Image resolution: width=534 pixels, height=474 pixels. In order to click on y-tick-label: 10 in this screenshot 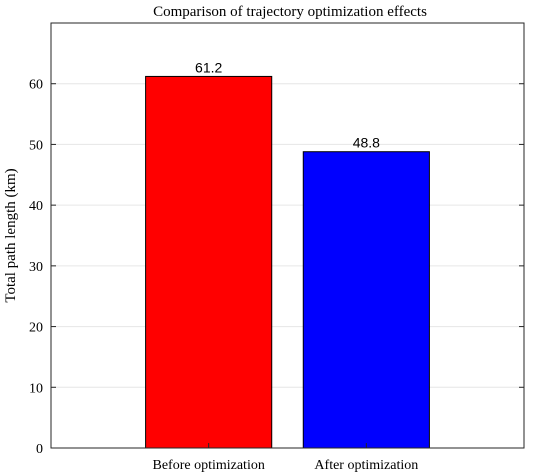, I will do `click(36, 388)`.